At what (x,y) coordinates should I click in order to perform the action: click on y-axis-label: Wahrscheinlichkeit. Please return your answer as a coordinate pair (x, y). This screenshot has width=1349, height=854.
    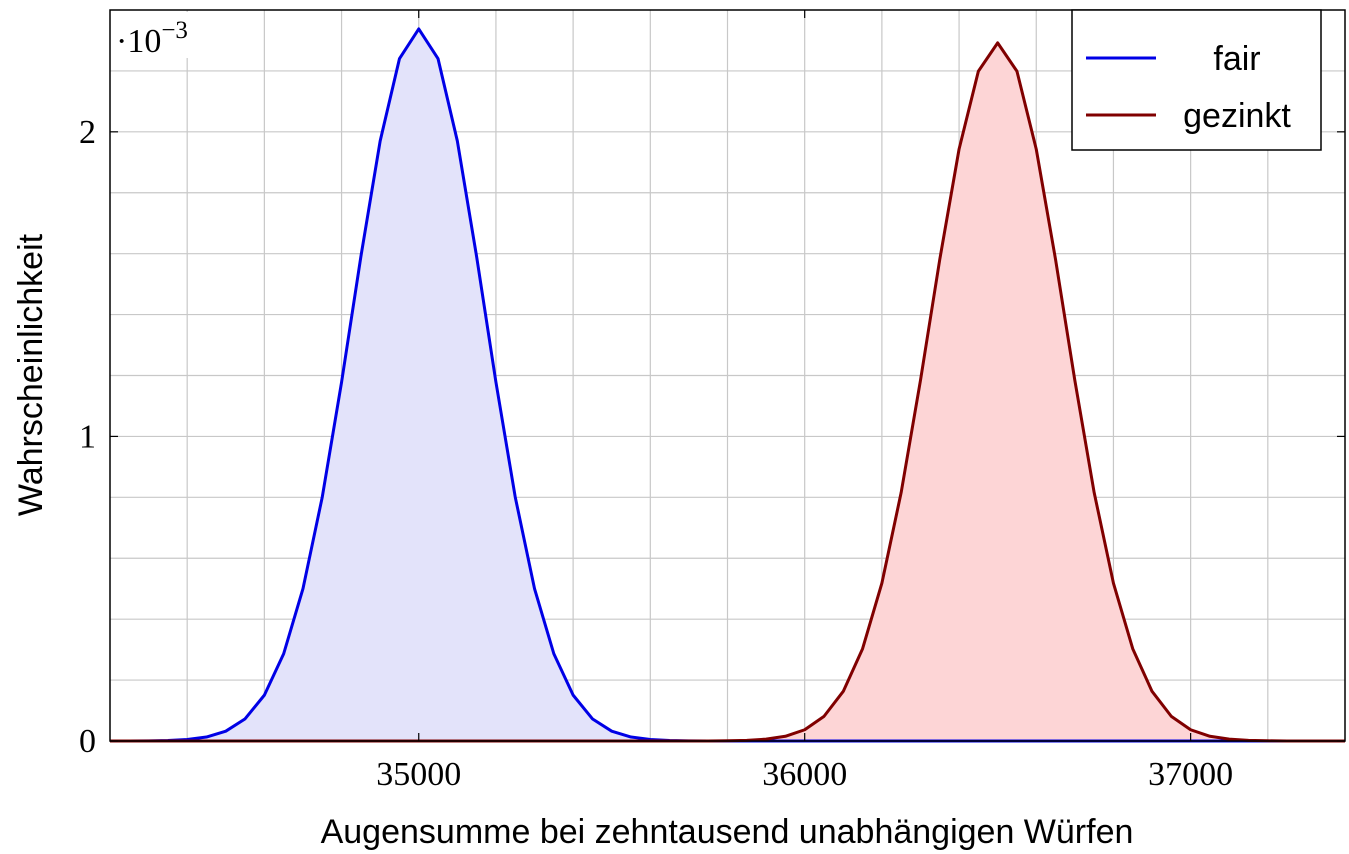
    Looking at the image, I should click on (31, 374).